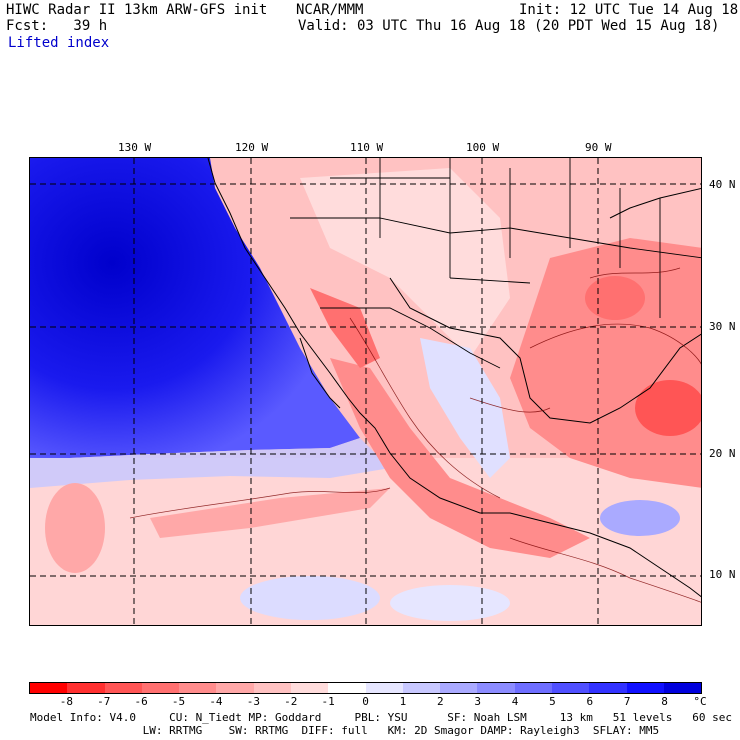 The width and height of the screenshot is (740, 740). Describe the element at coordinates (405, 263) in the screenshot. I see `plains-neutral` at that location.